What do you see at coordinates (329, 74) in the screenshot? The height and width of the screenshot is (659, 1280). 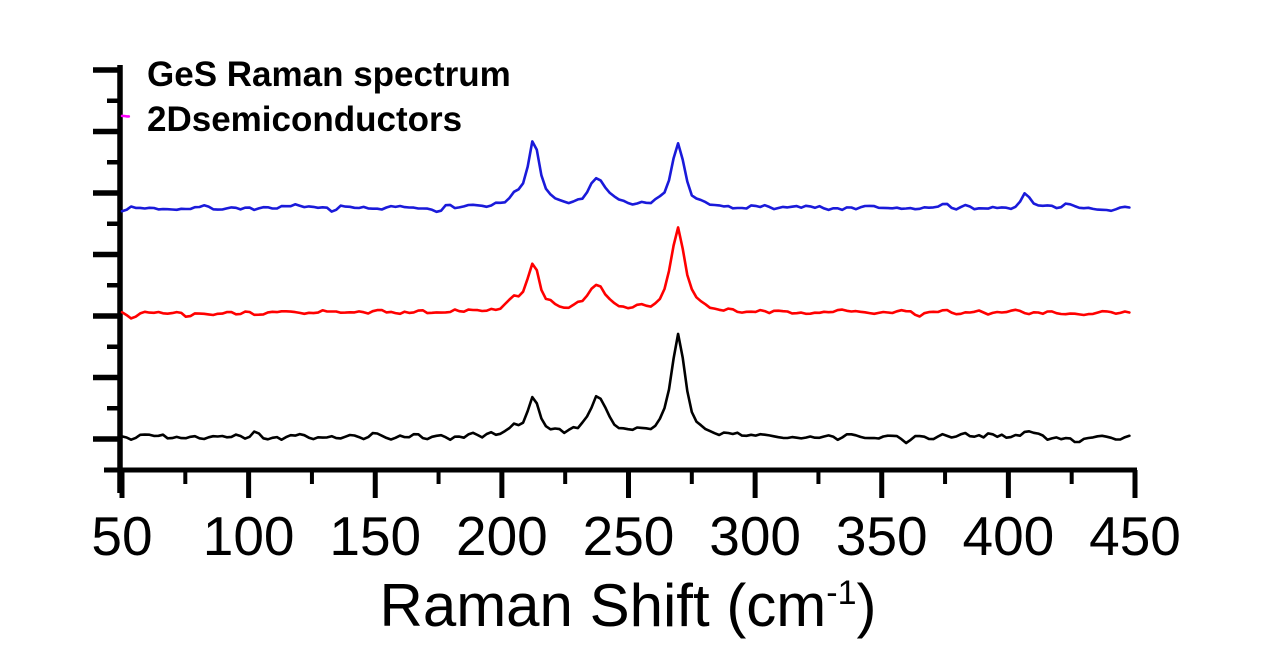 I see `annotation-line1: GeS Raman spectrum` at bounding box center [329, 74].